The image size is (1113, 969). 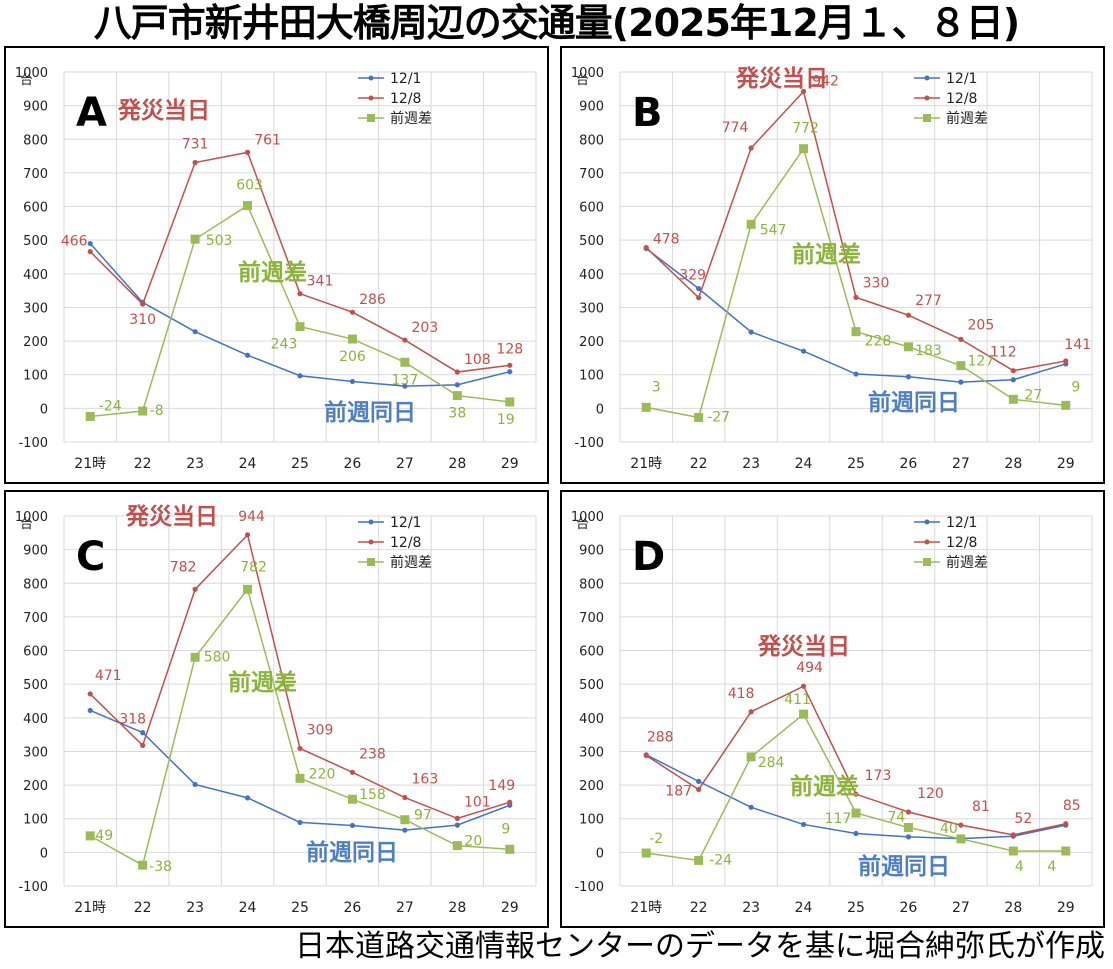 What do you see at coordinates (284, 345) in the screenshot?
I see `data-label: 243` at bounding box center [284, 345].